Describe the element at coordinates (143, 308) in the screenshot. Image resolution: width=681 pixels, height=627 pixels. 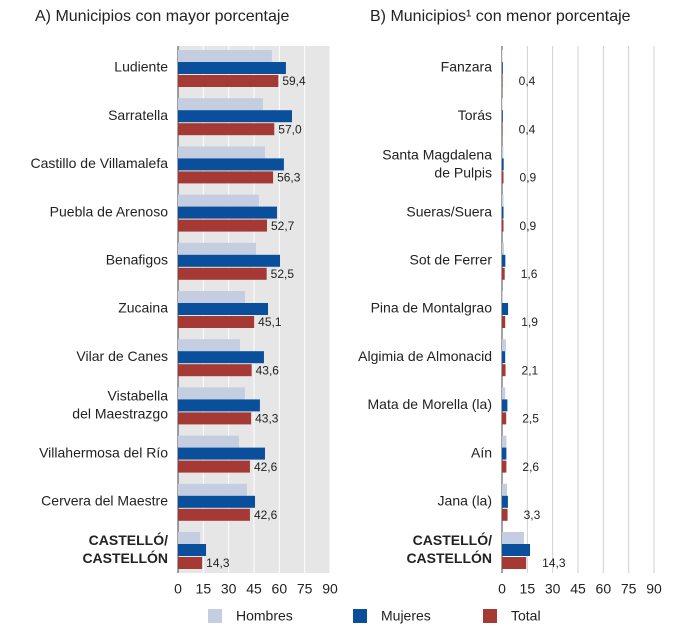
I see `category-label: Zucaina` at that location.